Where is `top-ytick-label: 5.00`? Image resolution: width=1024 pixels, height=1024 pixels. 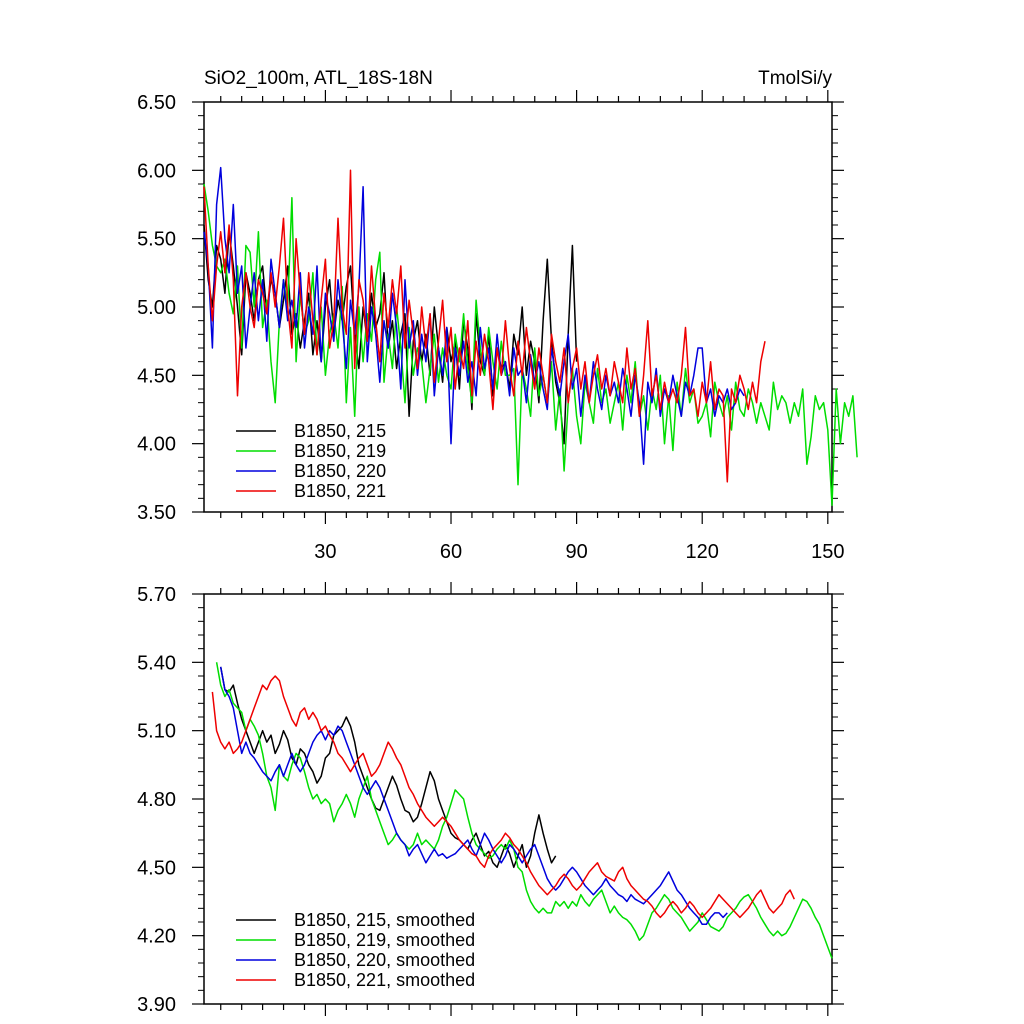 top-ytick-label: 5.00 is located at coordinates (156, 308).